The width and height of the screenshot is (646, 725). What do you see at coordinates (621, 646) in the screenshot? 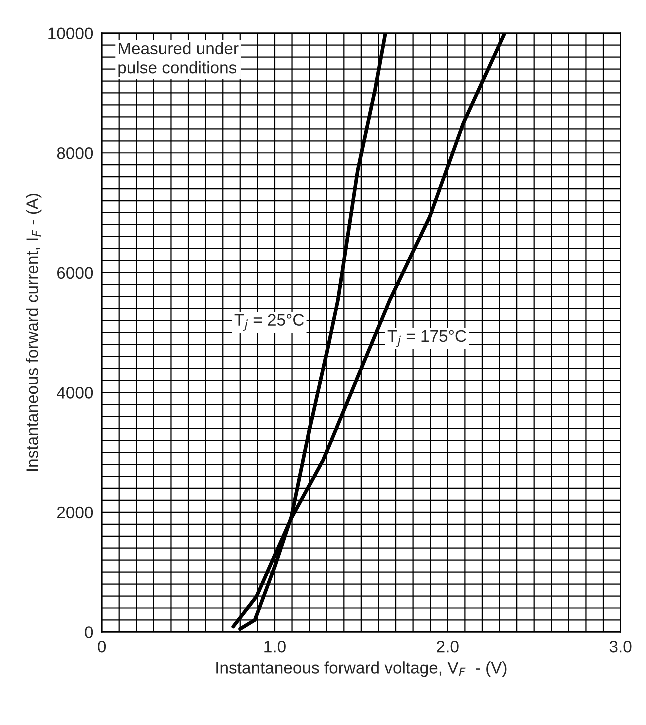
I see `x-tick-label: 3.0` at bounding box center [621, 646].